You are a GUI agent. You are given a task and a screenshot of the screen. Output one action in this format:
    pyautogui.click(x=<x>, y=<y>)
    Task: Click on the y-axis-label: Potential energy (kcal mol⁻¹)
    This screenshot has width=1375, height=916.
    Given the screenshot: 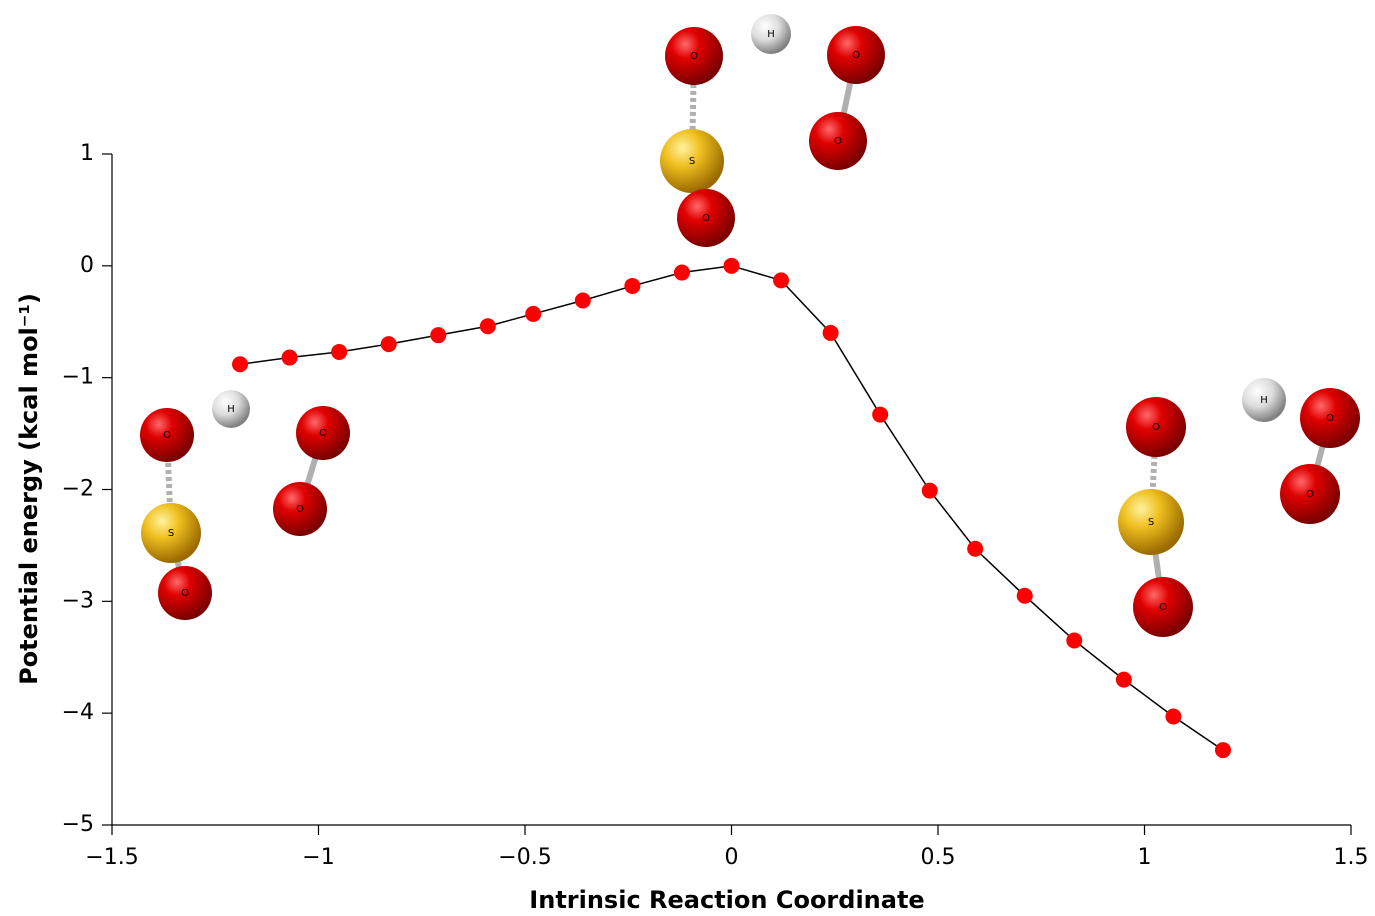 What is the action you would take?
    pyautogui.click(x=29, y=489)
    